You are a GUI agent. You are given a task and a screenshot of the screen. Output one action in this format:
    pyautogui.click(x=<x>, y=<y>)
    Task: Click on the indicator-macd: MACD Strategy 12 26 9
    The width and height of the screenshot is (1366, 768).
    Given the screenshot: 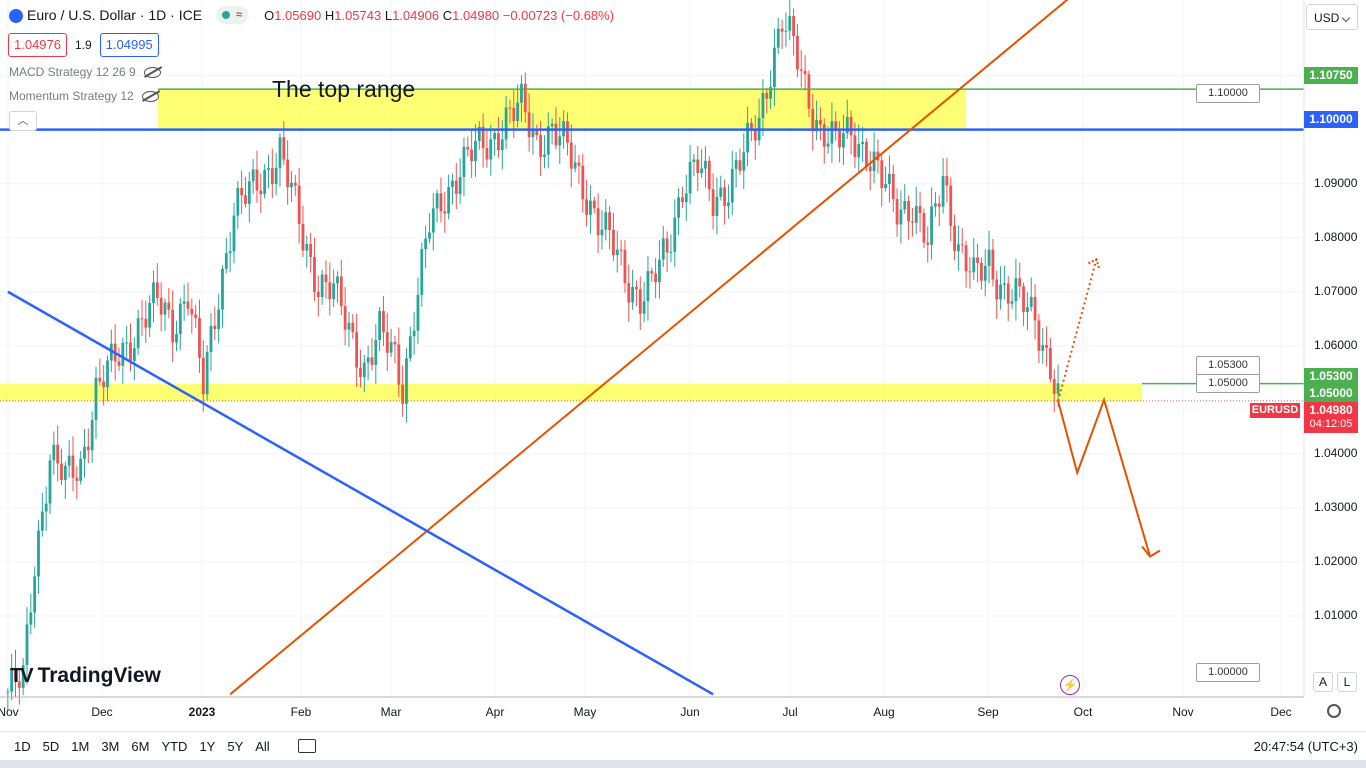 What is the action you would take?
    pyautogui.click(x=85, y=72)
    